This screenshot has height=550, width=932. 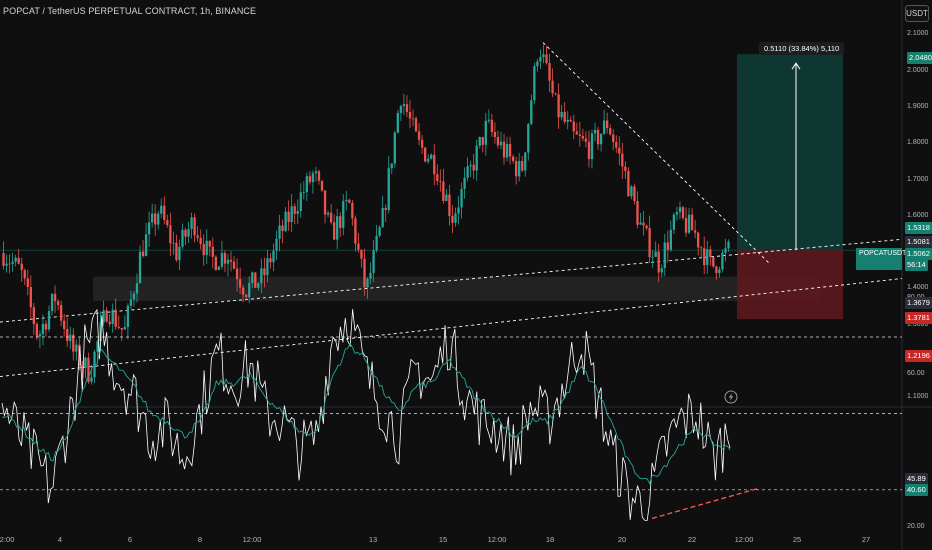 What do you see at coordinates (731, 397) in the screenshot?
I see `lightning-icon` at bounding box center [731, 397].